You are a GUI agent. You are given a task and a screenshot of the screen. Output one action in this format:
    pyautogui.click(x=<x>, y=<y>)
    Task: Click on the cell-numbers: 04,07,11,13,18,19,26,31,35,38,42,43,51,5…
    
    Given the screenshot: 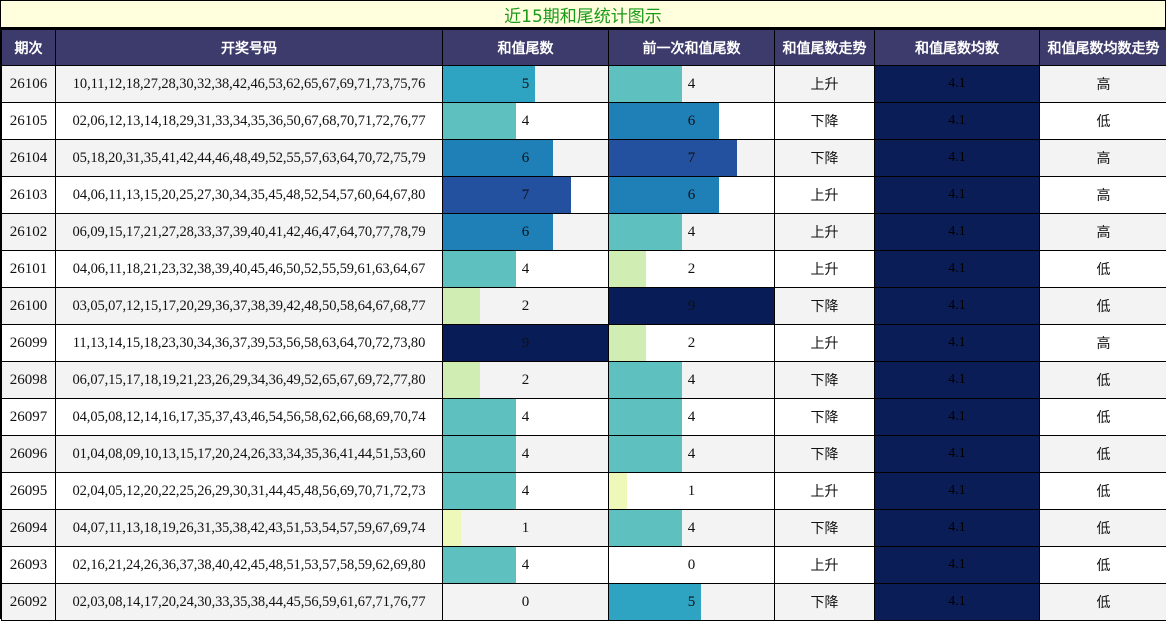 What is the action you would take?
    pyautogui.click(x=249, y=528)
    